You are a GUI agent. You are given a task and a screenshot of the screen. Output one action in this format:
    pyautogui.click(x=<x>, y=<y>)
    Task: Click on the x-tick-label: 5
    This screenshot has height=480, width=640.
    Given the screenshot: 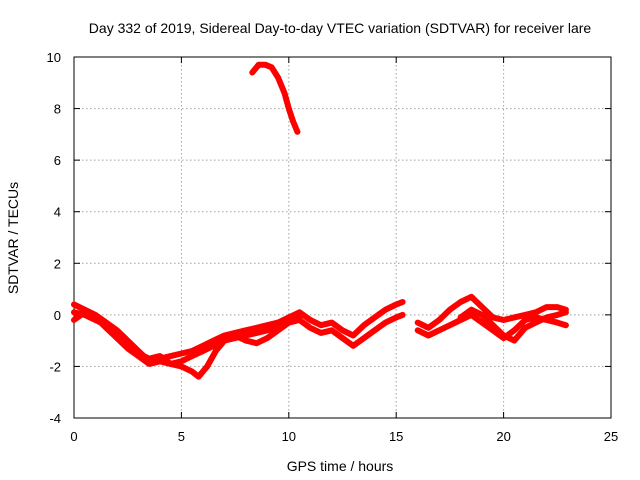 What is the action you would take?
    pyautogui.click(x=181, y=436)
    